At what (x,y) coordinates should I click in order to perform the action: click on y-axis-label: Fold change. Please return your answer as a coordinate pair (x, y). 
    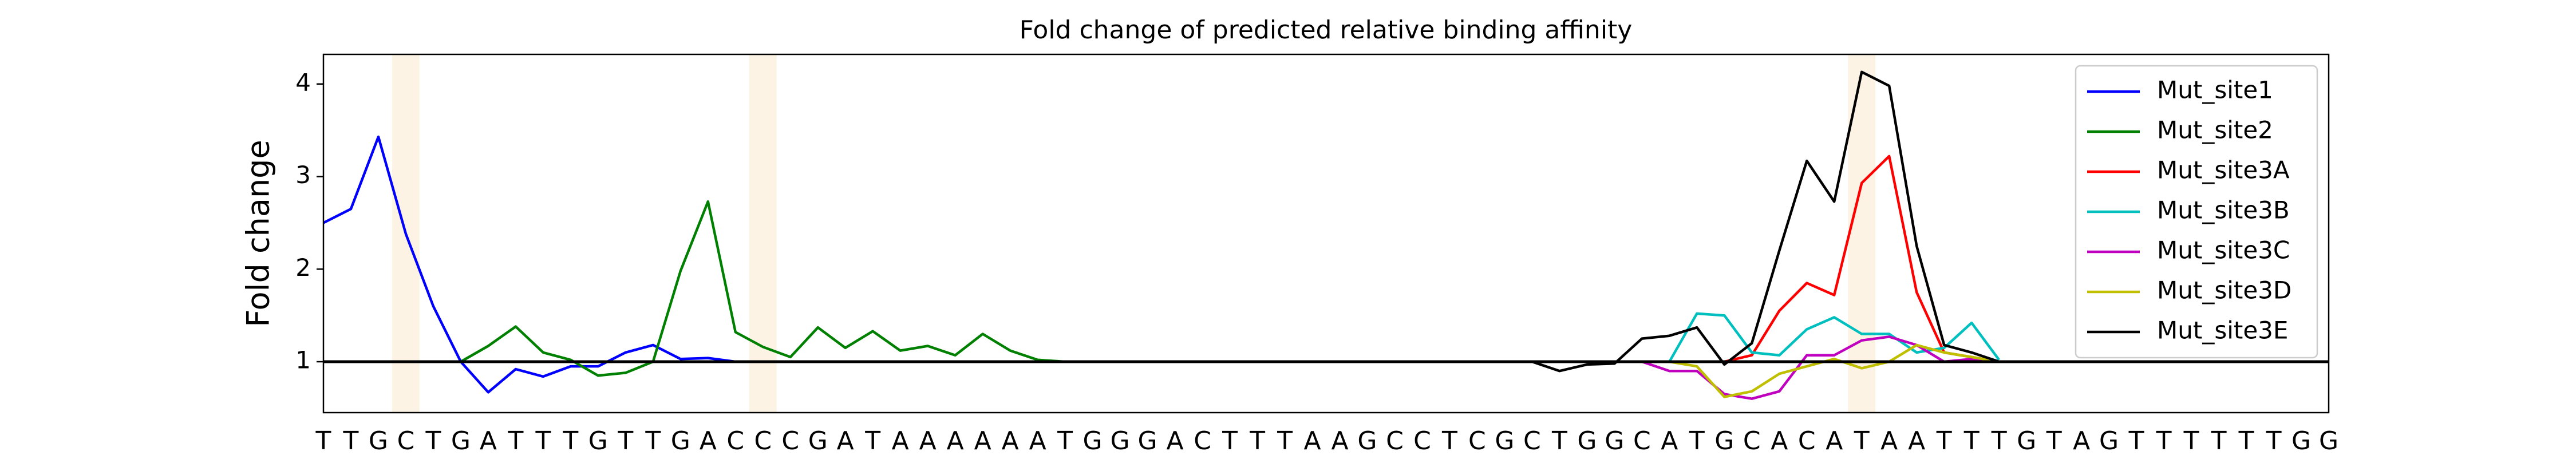
    Looking at the image, I should click on (258, 233).